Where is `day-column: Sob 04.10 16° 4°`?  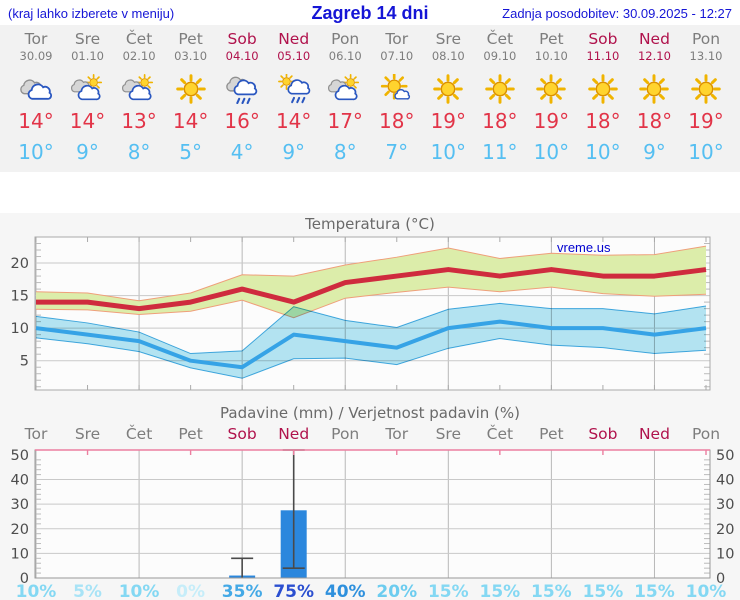 day-column: Sob 04.10 16° 4° is located at coordinates (242, 98).